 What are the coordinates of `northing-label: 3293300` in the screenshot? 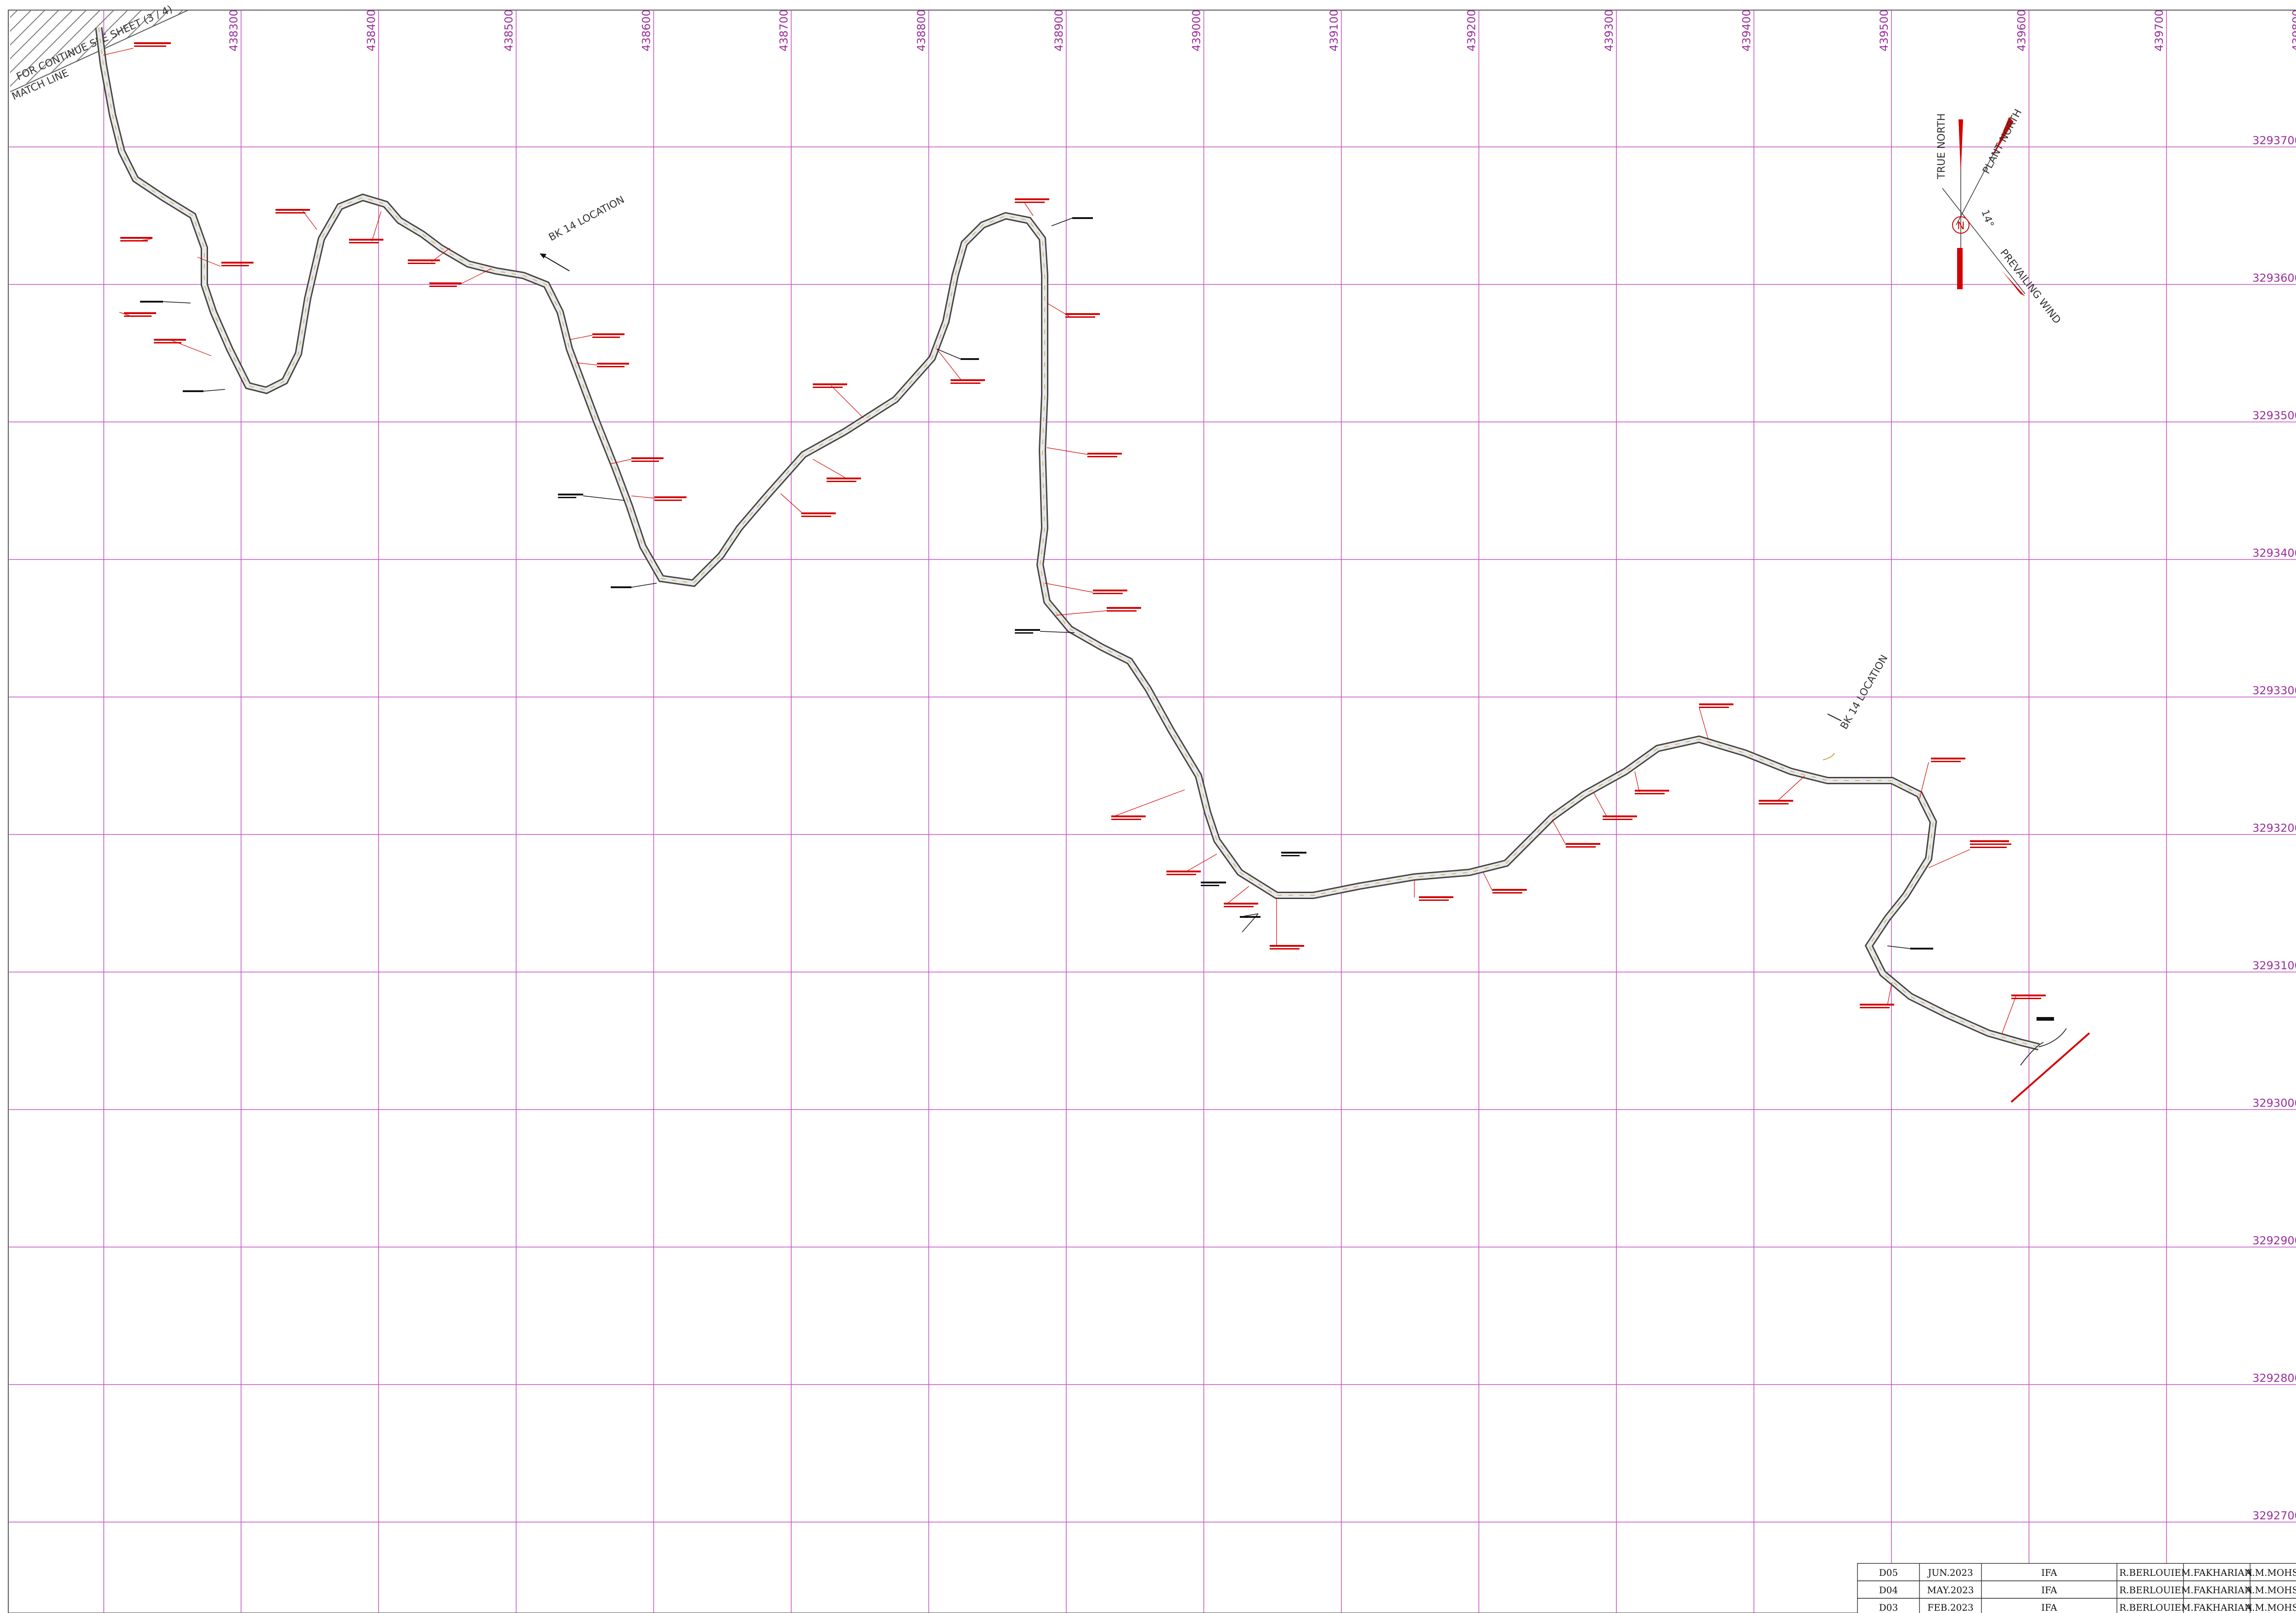 It's located at (2274, 691).